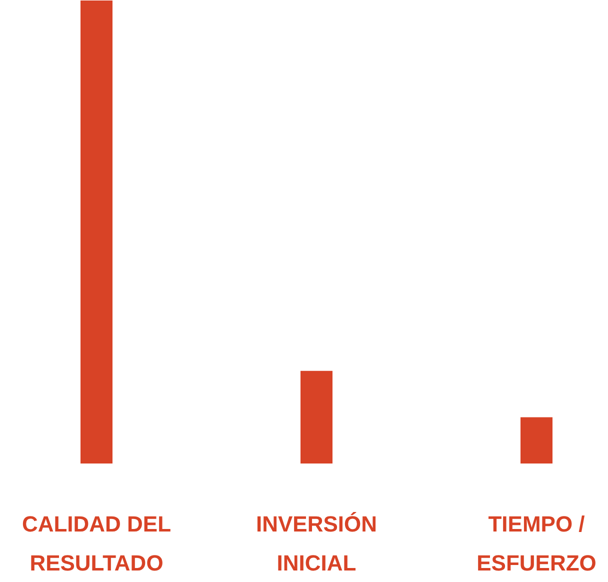 The height and width of the screenshot is (582, 608). Describe the element at coordinates (536, 544) in the screenshot. I see `x-tick-label: TIEMPO / ESFUERZO` at that location.